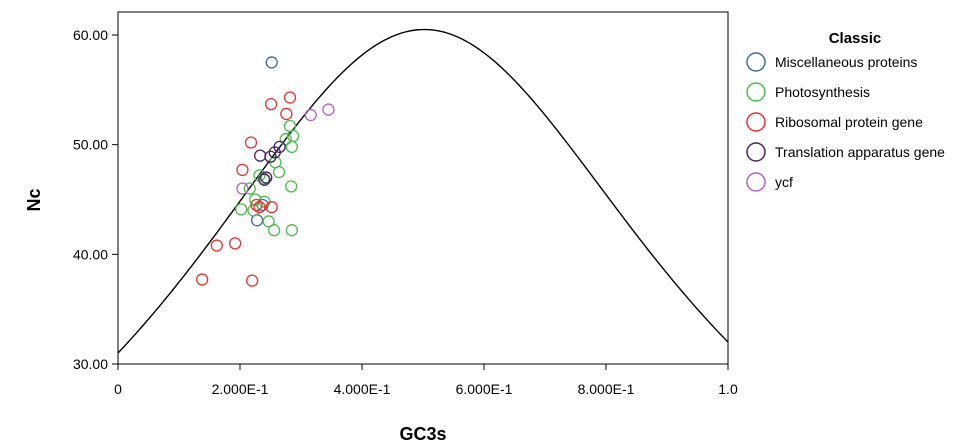  What do you see at coordinates (362, 389) in the screenshot?
I see `x-tick-label: 4.000E-1` at bounding box center [362, 389].